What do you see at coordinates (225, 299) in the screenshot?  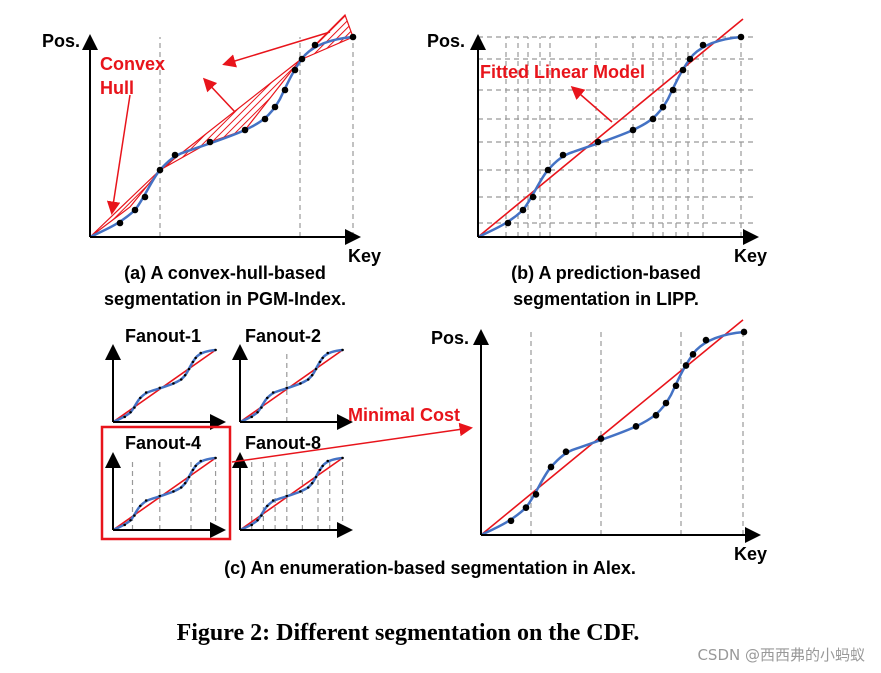 I see `caption: segmentation in PGM-Index.` at bounding box center [225, 299].